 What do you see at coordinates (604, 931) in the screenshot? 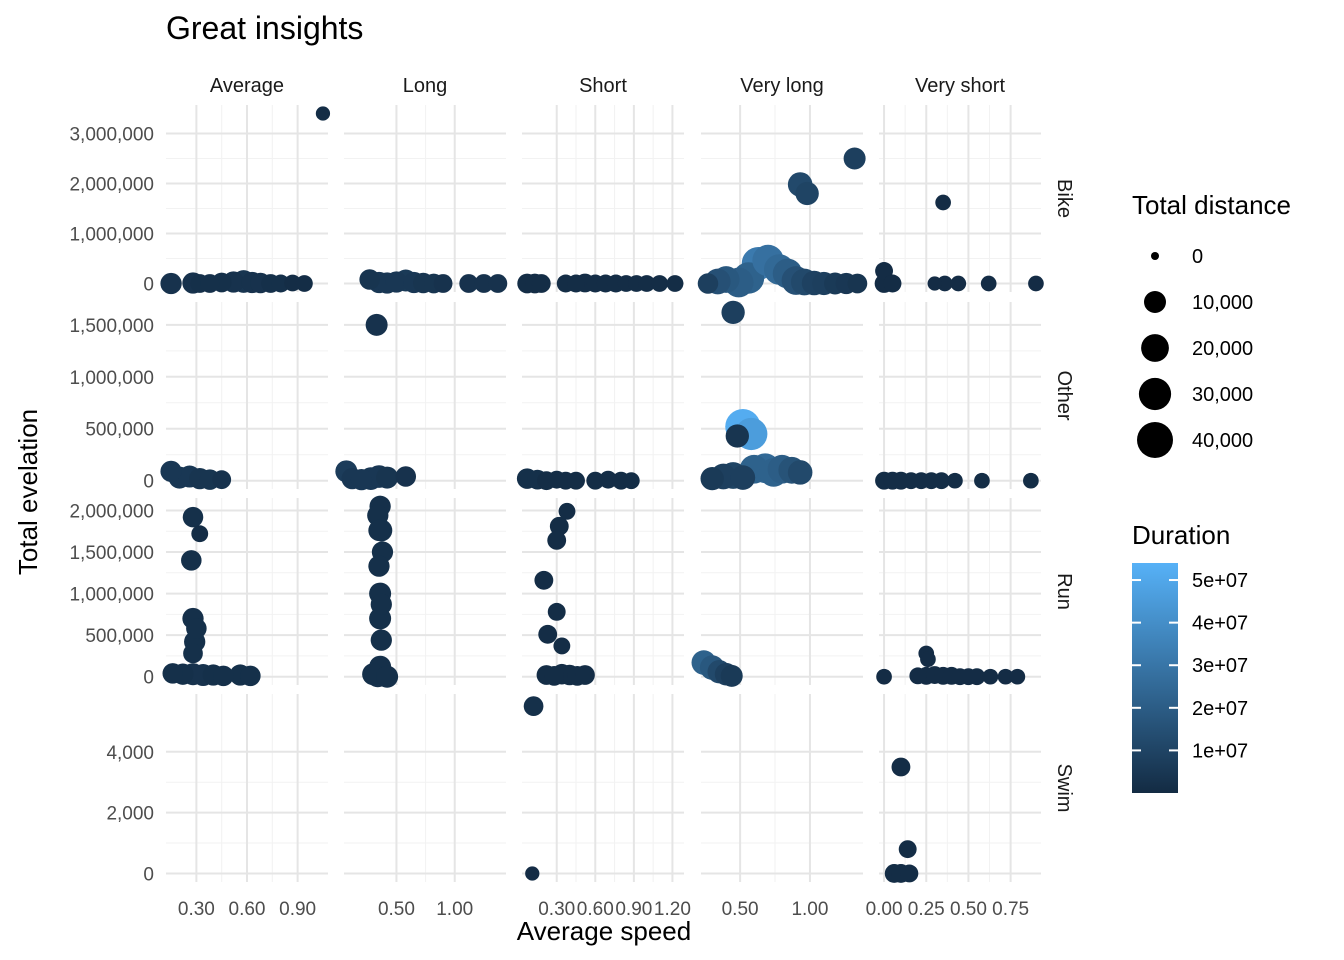
I see `x-axis-title: Average speed` at bounding box center [604, 931].